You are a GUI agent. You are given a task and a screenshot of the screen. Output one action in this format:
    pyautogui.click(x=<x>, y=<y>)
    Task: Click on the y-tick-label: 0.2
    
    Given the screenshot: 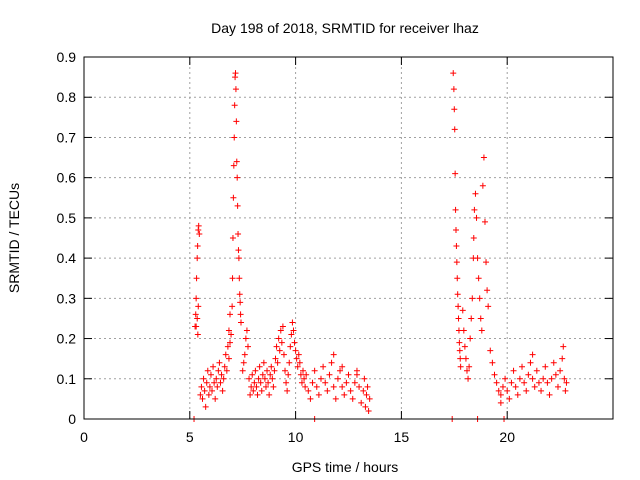 What is the action you would take?
    pyautogui.click(x=67, y=339)
    